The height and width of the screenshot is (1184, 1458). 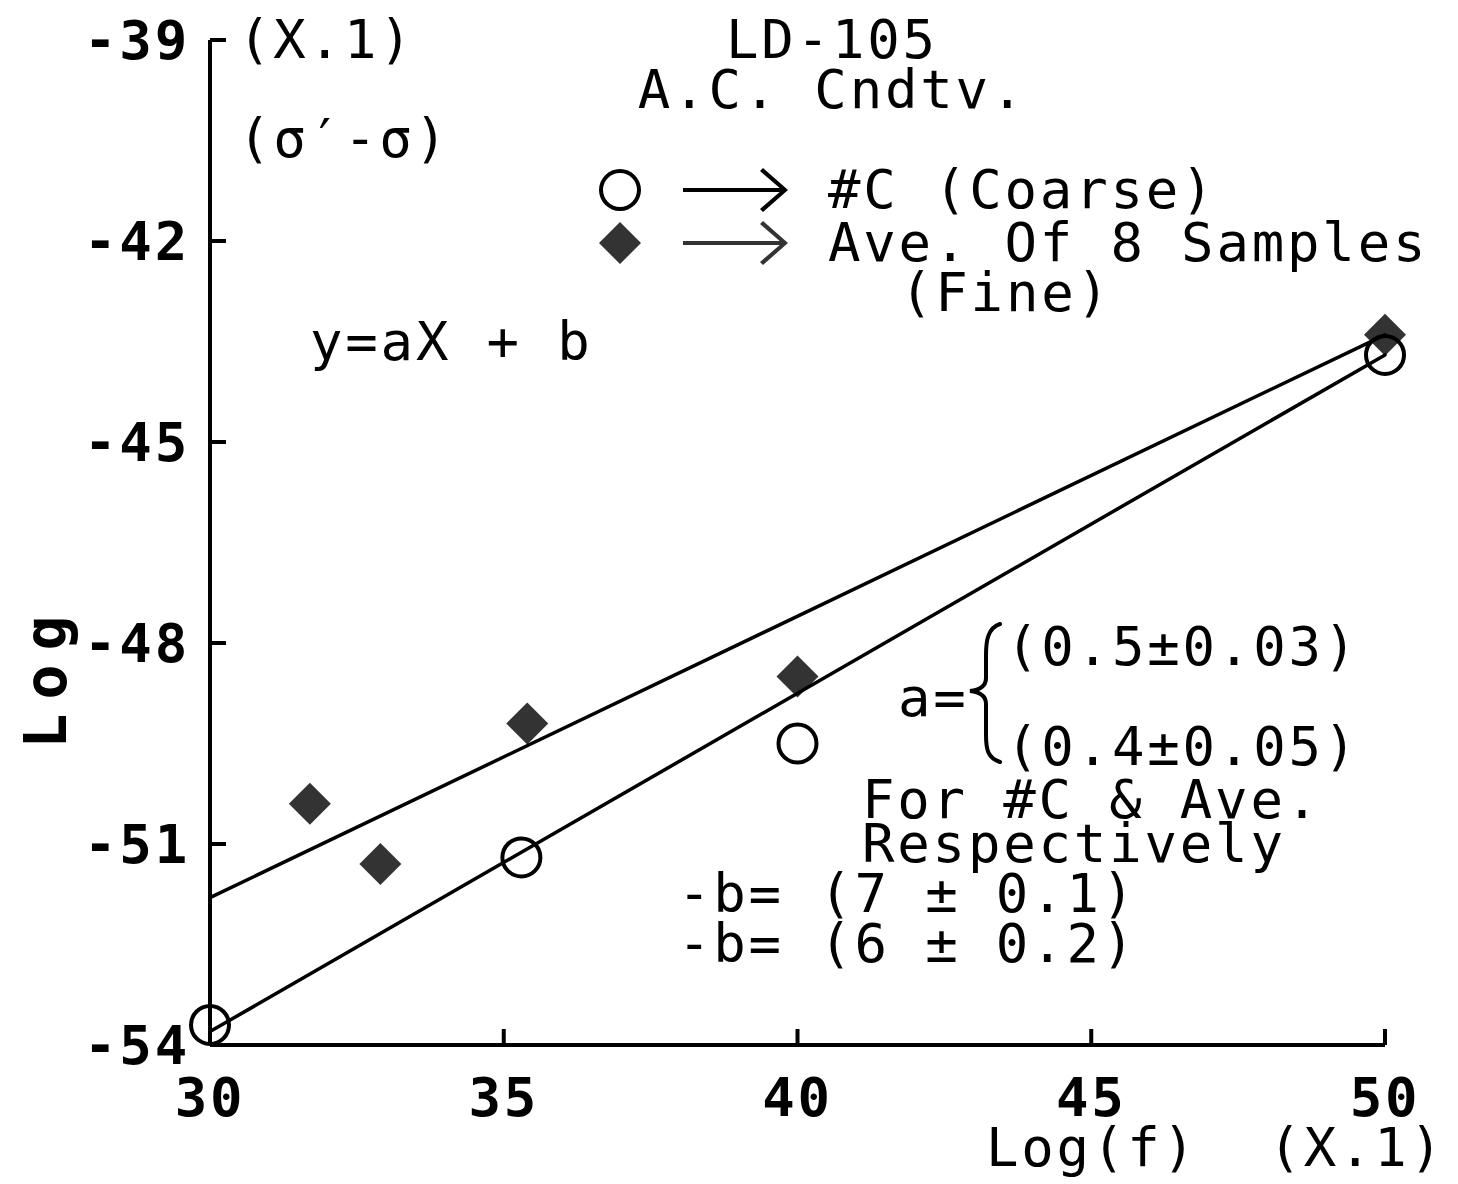 I want to click on y-tick-label: -42, so click(x=137, y=241).